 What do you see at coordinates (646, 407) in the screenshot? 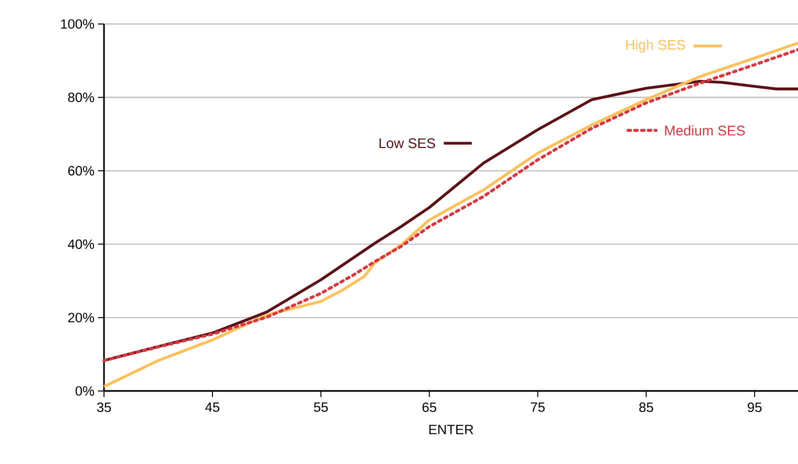
I see `x-tick-label: 85` at bounding box center [646, 407].